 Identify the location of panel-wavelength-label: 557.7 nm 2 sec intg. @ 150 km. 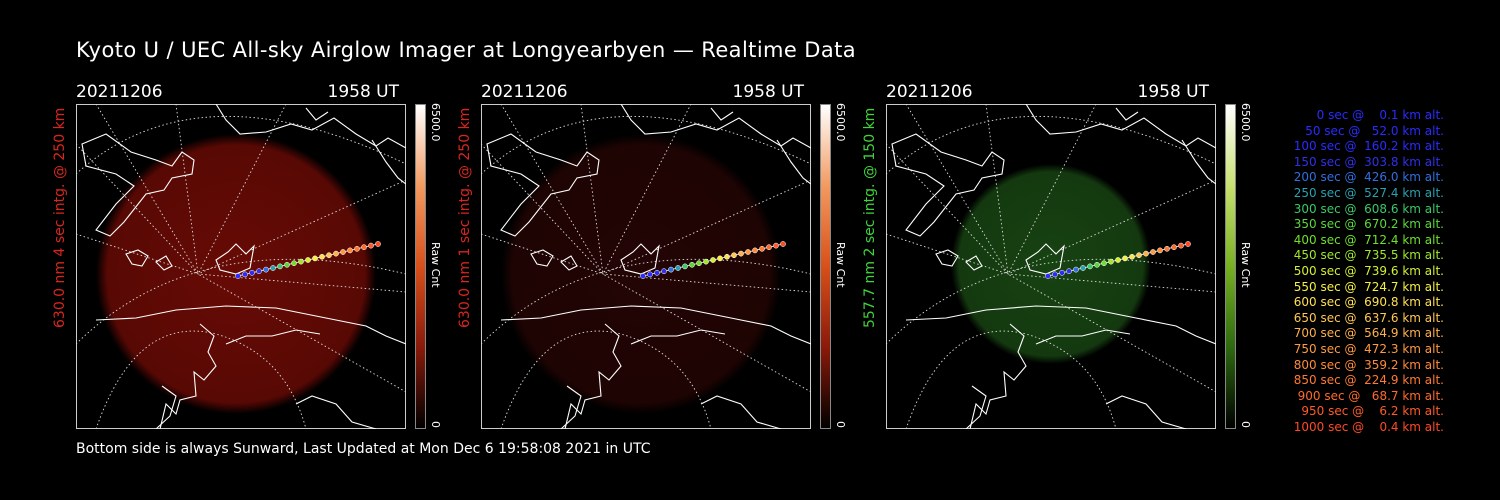
(870, 217).